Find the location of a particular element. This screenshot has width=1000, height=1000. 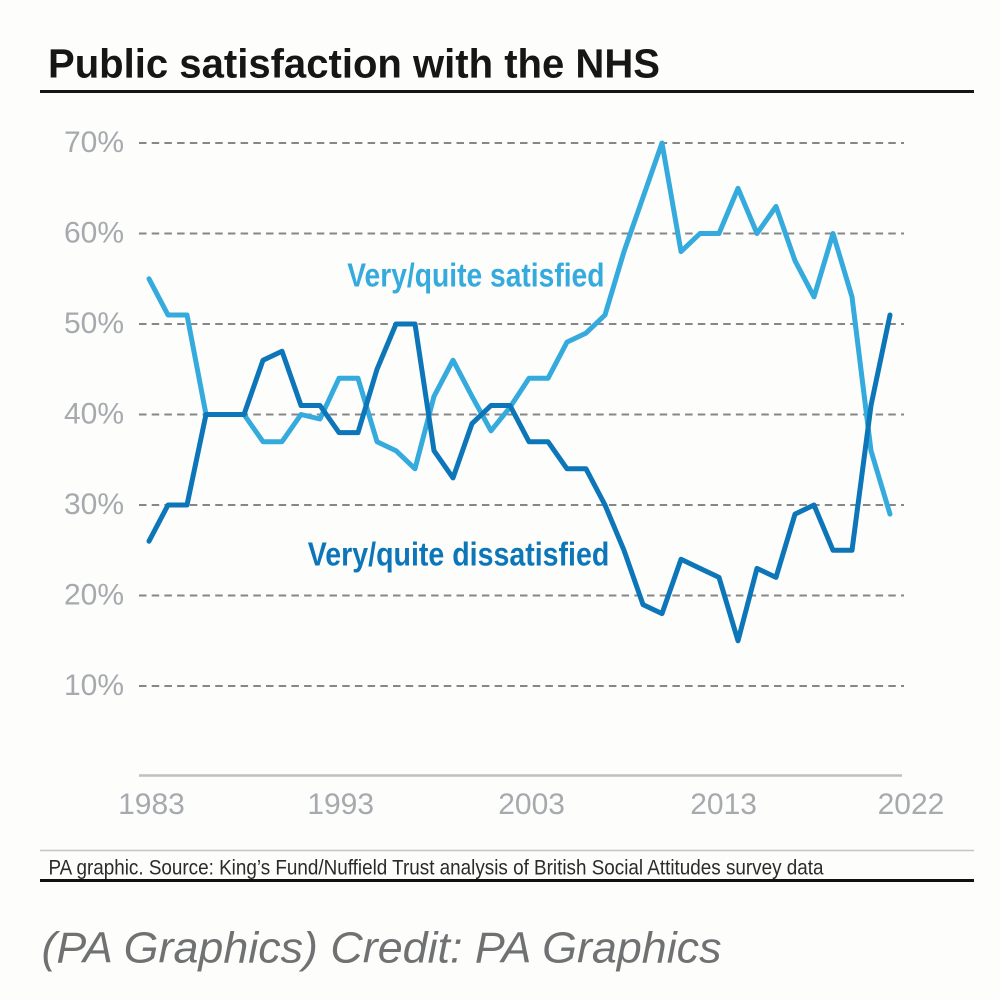

svg-text: 50% is located at coordinates (94, 323).